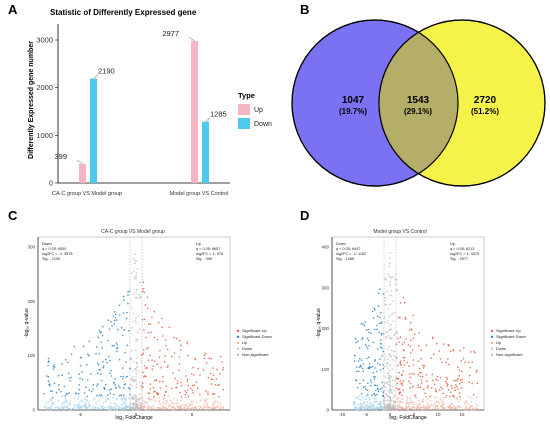 This screenshot has width=550, height=425. What do you see at coordinates (438, 414) in the screenshot?
I see `x-tick-label: 10` at bounding box center [438, 414].